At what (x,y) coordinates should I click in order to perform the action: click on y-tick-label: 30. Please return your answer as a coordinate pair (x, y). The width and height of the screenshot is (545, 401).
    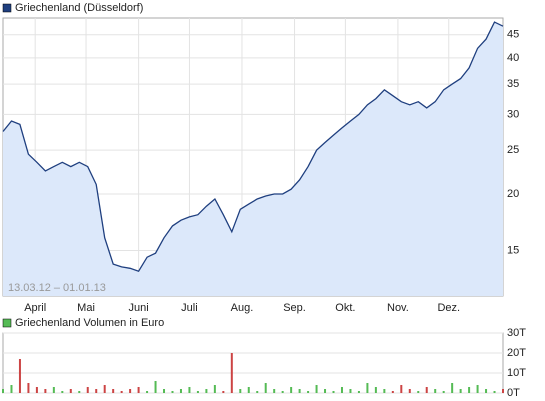
    Looking at the image, I should click on (513, 114).